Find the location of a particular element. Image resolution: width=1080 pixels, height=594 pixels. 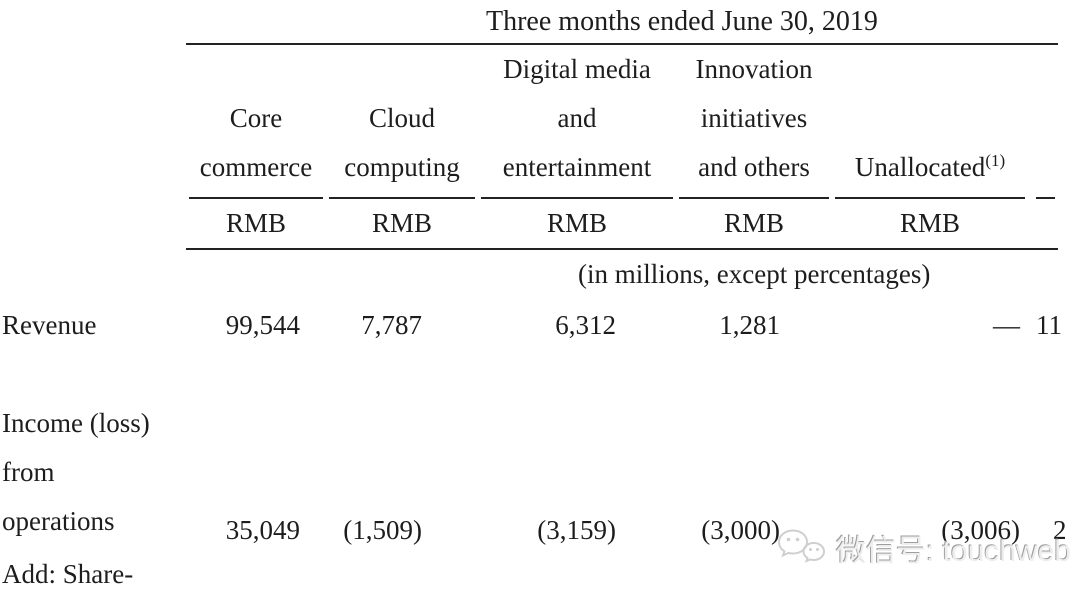

col-header-line: entertainment is located at coordinates (577, 167).